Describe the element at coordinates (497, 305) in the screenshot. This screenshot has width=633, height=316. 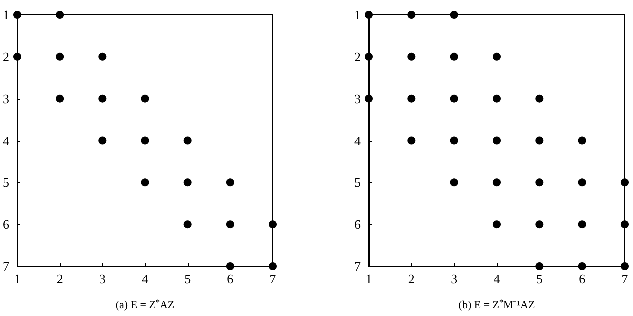
I see `x-axis-title: (b) E = Z*M⁻¹AZ` at that location.